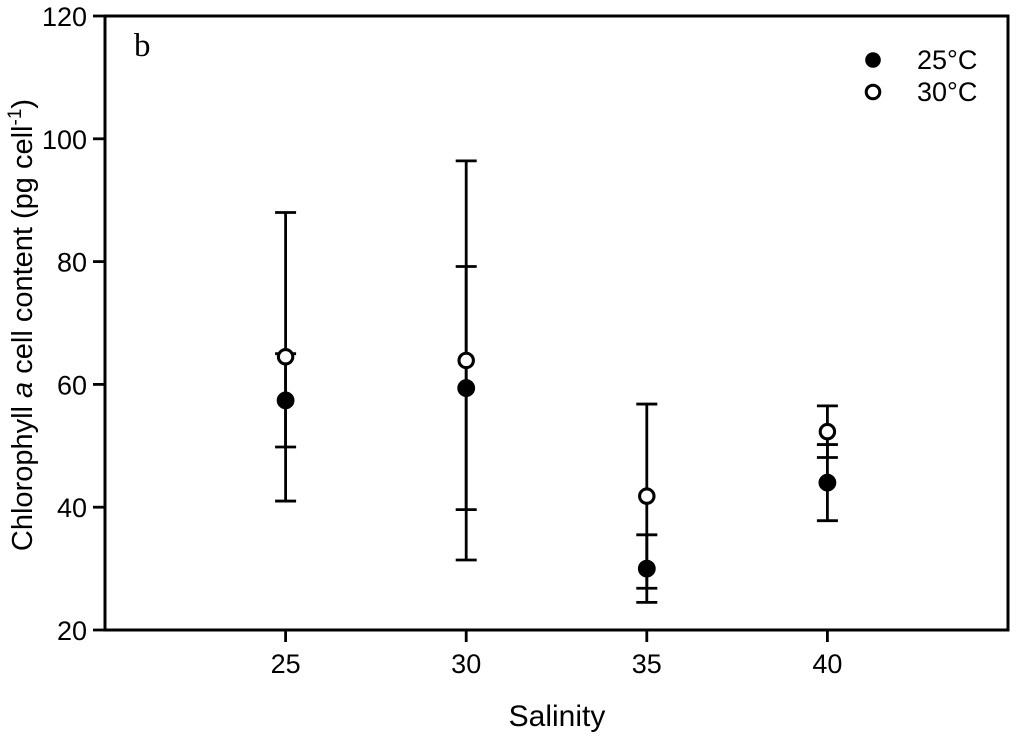  What do you see at coordinates (64, 140) in the screenshot?
I see `y-tick-label: 100` at bounding box center [64, 140].